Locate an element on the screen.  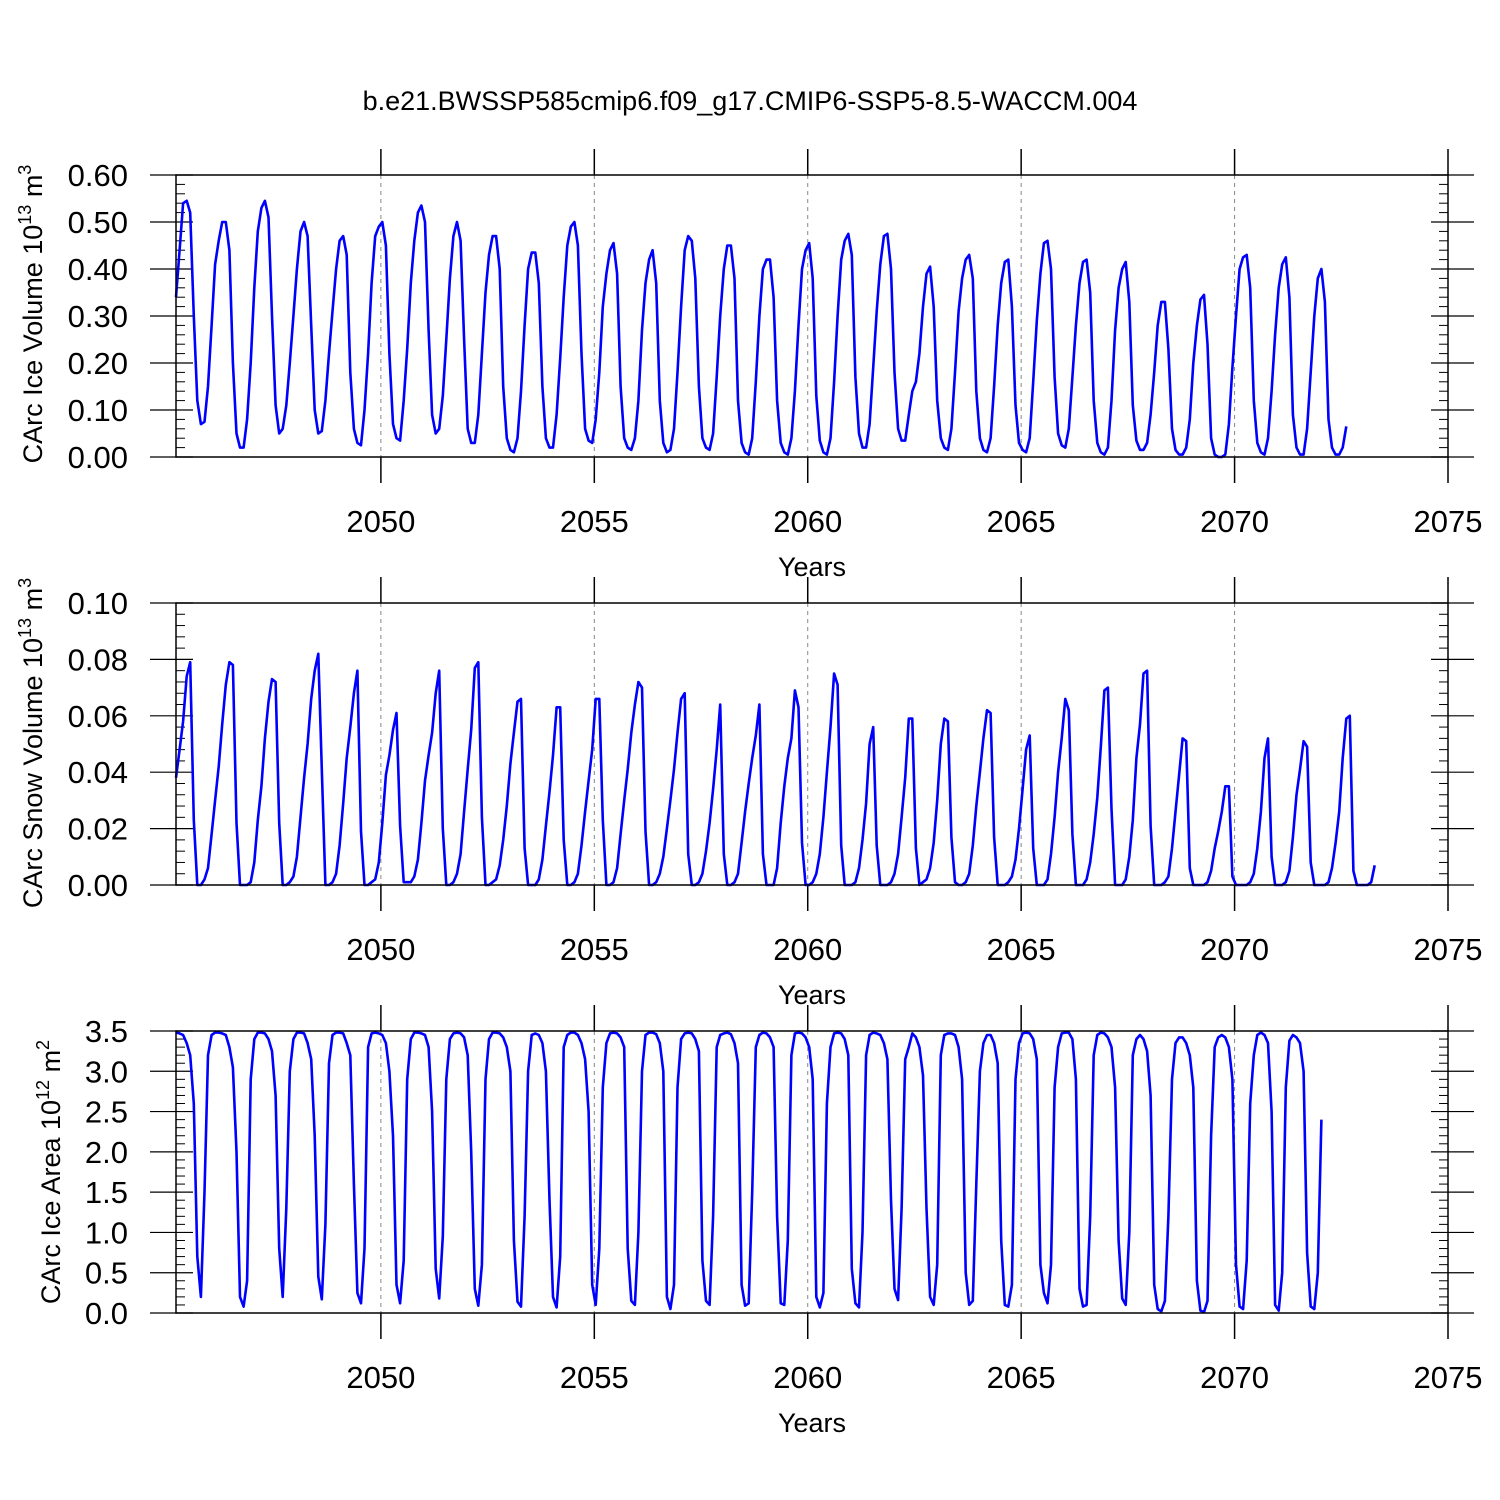
x-tick-label-ice-area: 2075 is located at coordinates (1448, 1377).